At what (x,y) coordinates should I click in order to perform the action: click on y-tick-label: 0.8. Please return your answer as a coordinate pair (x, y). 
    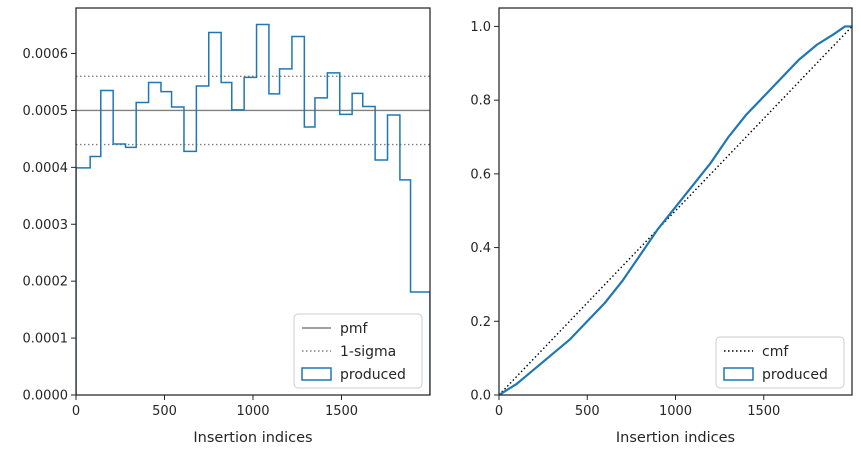
    Looking at the image, I should click on (480, 101).